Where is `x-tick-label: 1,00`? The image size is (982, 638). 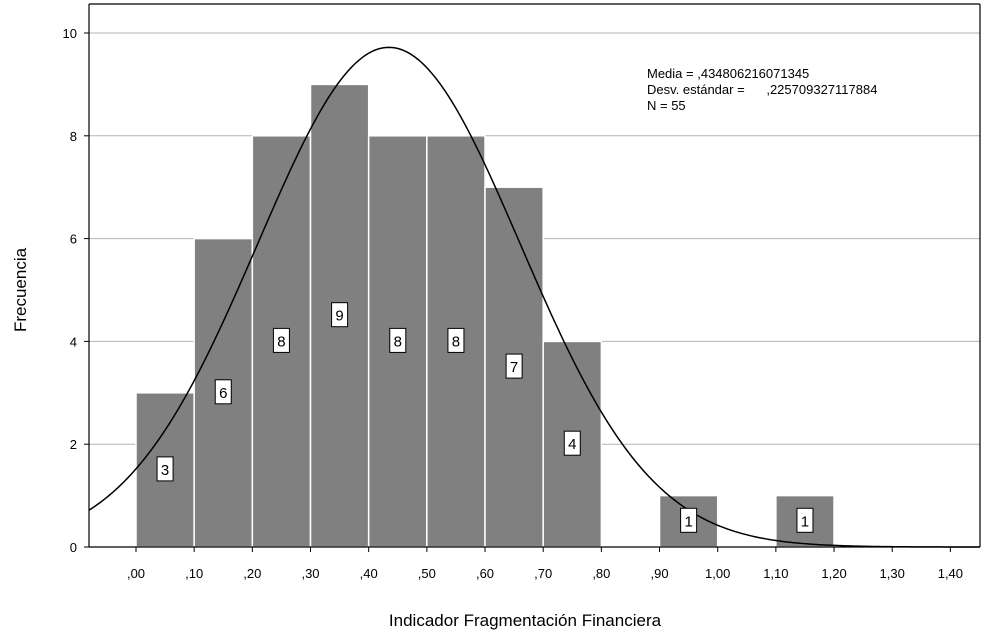
x-tick-label: 1,00 is located at coordinates (717, 573).